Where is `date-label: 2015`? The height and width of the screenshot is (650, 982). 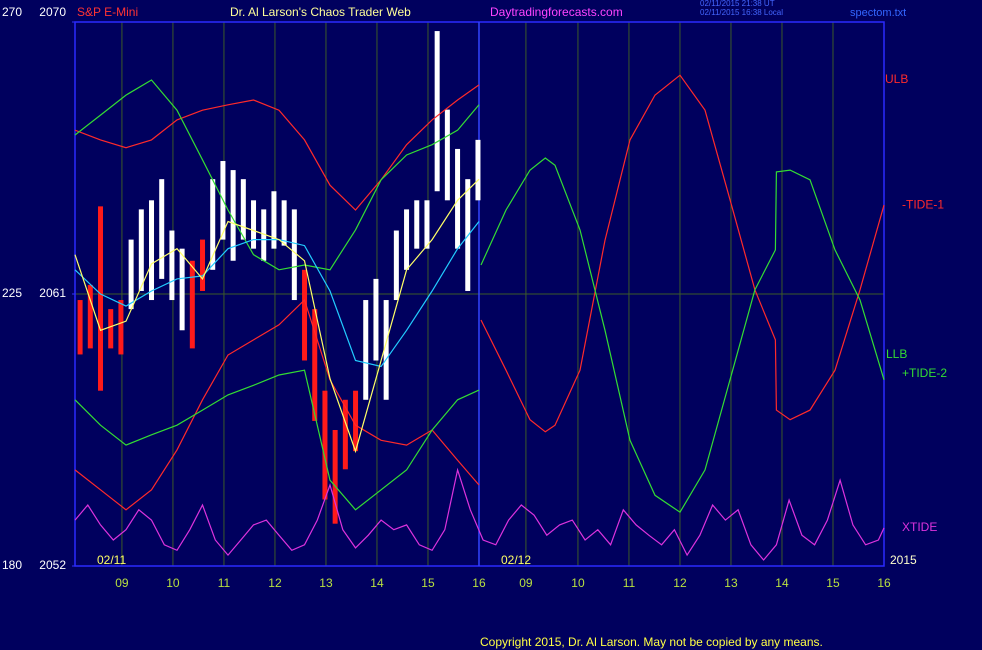
date-label: 2015 is located at coordinates (903, 560).